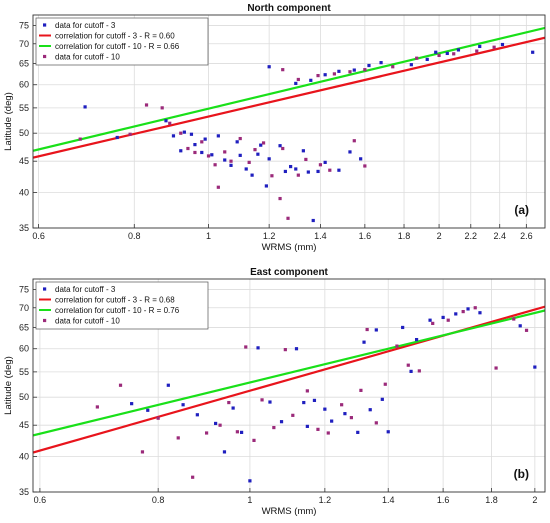 The height and width of the screenshot is (523, 550). What do you see at coordinates (24, 457) in the screenshot?
I see `y-tick-label: 40` at bounding box center [24, 457].